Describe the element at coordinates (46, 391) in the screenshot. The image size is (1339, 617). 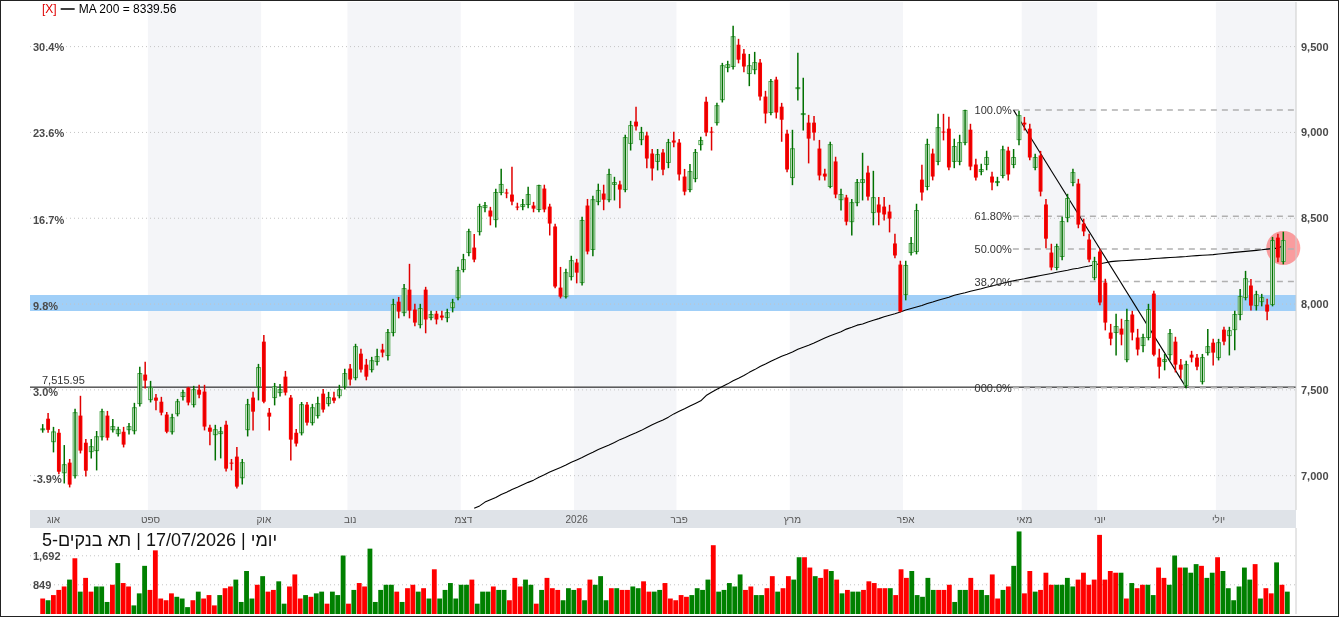
I see `y2-tick-label: 3.0%` at that location.